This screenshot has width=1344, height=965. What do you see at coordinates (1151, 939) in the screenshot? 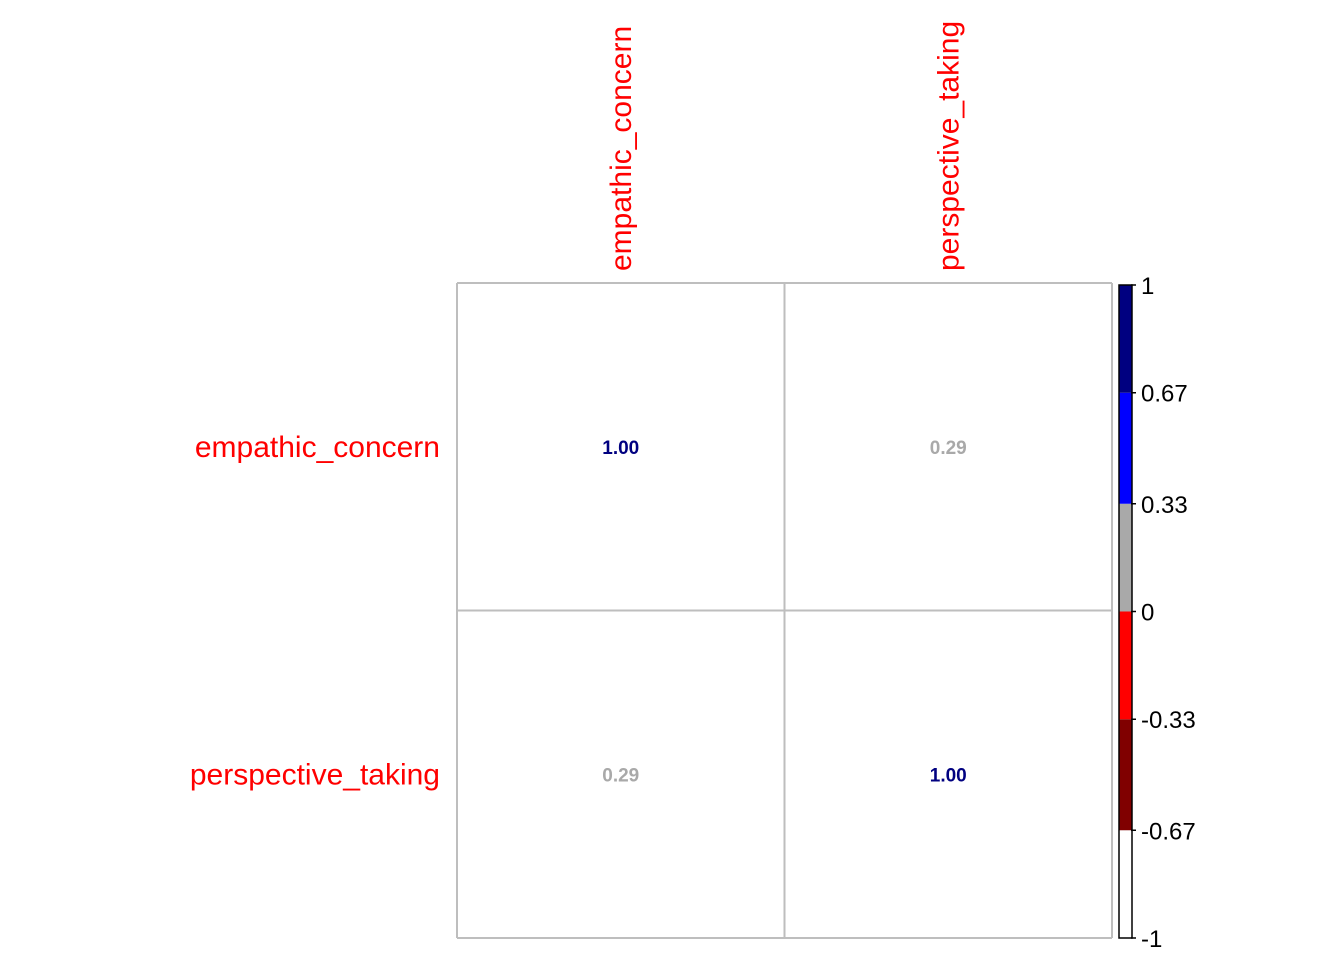
I see `legend-tick-label: -1` at bounding box center [1151, 939].